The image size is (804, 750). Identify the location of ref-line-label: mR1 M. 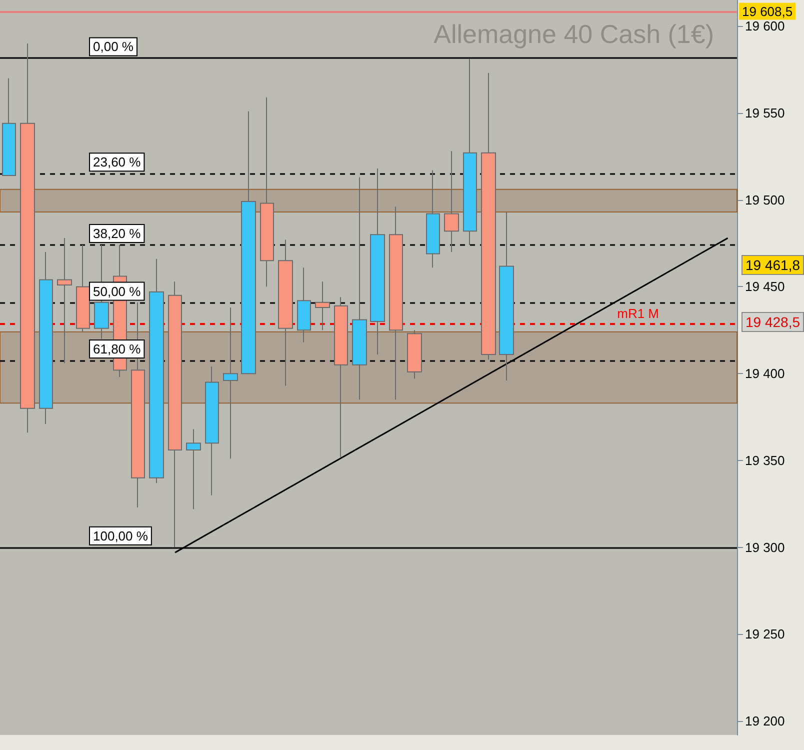
(638, 314).